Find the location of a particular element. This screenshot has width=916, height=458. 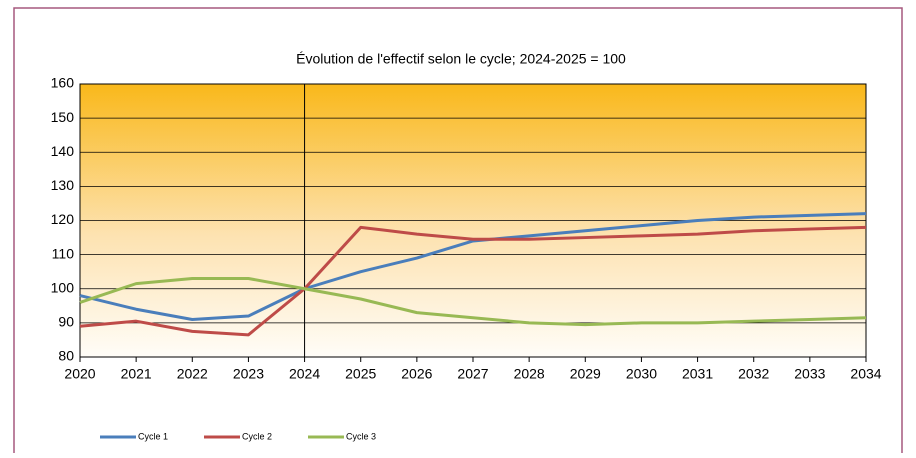

legend-label: Cycle 1 is located at coordinates (153, 436).